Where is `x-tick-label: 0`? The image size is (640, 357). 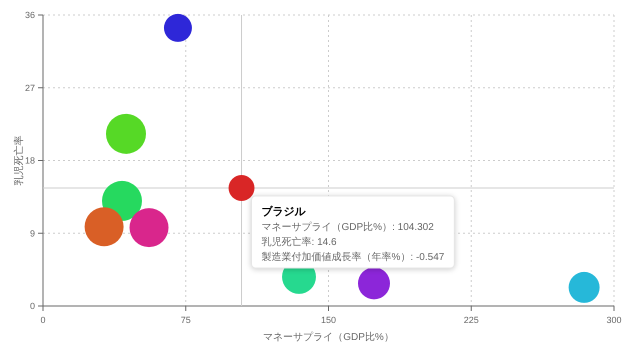 x-tick-label: 0 is located at coordinates (43, 320).